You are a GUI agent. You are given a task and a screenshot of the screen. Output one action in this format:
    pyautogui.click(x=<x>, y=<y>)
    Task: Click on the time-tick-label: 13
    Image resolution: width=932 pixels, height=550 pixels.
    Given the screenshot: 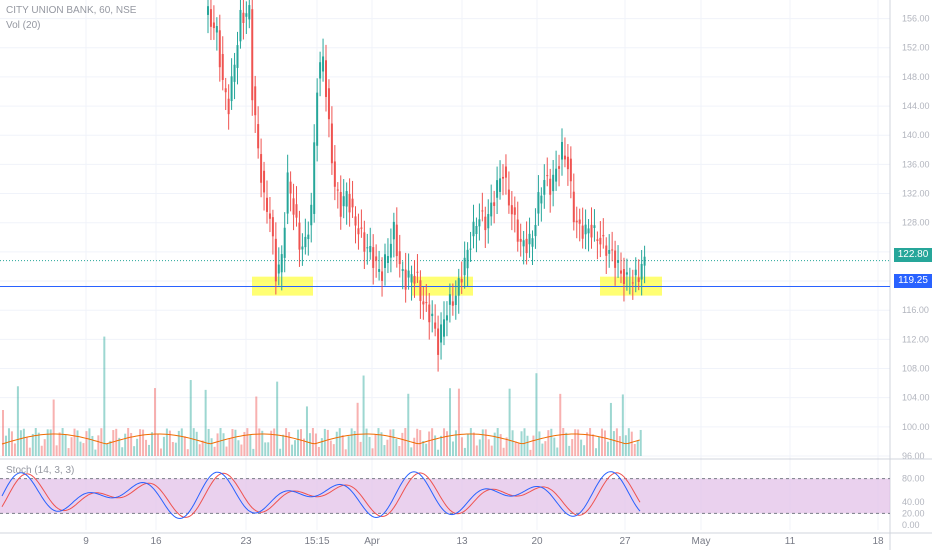 What is the action you would take?
    pyautogui.click(x=462, y=541)
    